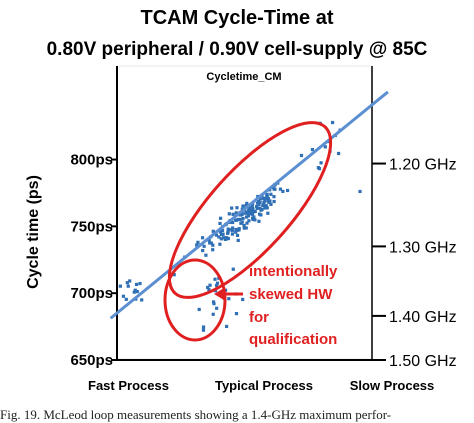 The width and height of the screenshot is (474, 423). What do you see at coordinates (33, 232) in the screenshot?
I see `y-axis-label: Cycle time (ps)` at bounding box center [33, 232].